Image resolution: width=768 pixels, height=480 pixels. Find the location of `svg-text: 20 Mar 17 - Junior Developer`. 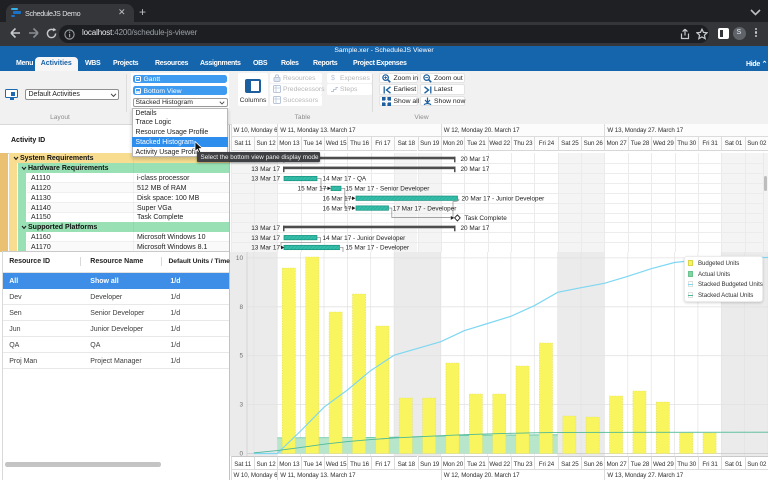

svg-text: 20 Mar 17 - Junior Developer is located at coordinates (504, 198).